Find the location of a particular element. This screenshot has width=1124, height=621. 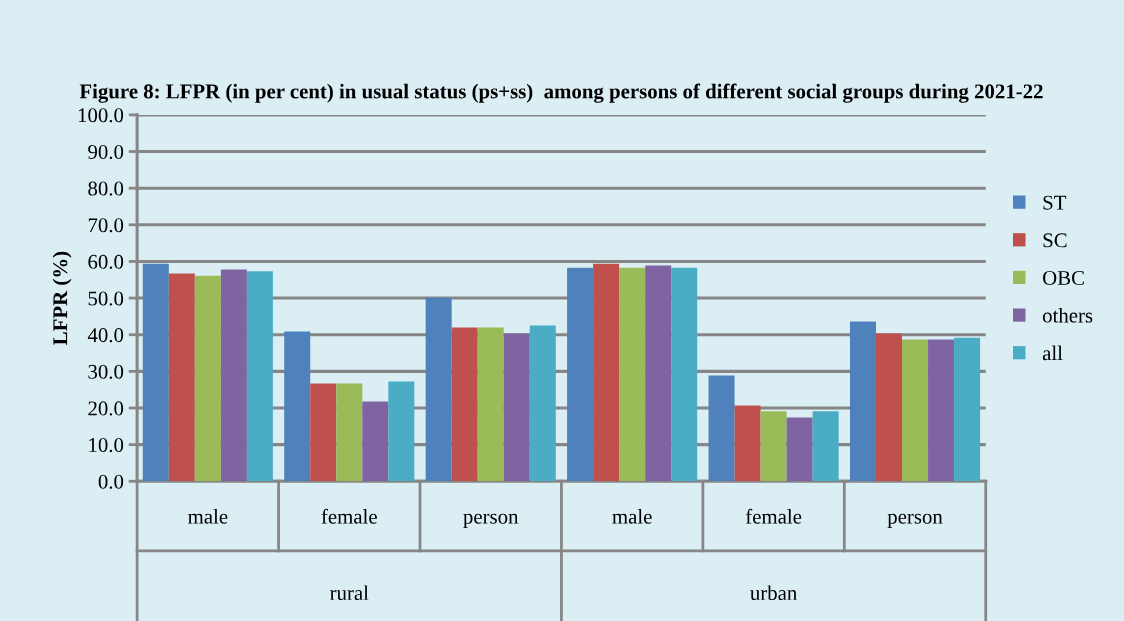

text: urban is located at coordinates (773, 593).